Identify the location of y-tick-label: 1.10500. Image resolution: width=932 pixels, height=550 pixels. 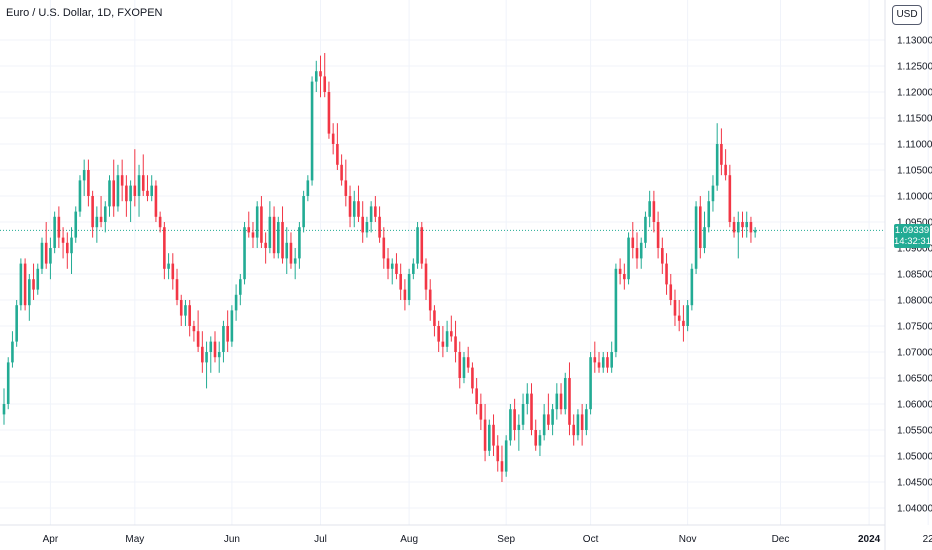
(914, 171).